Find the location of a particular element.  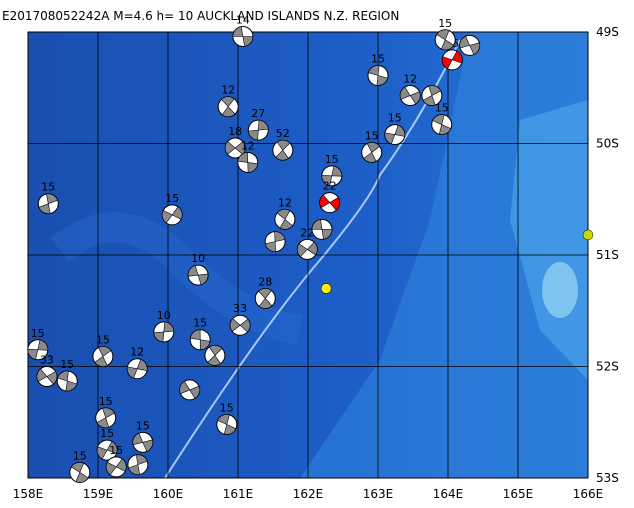

lat-label: 53S is located at coordinates (607, 478).